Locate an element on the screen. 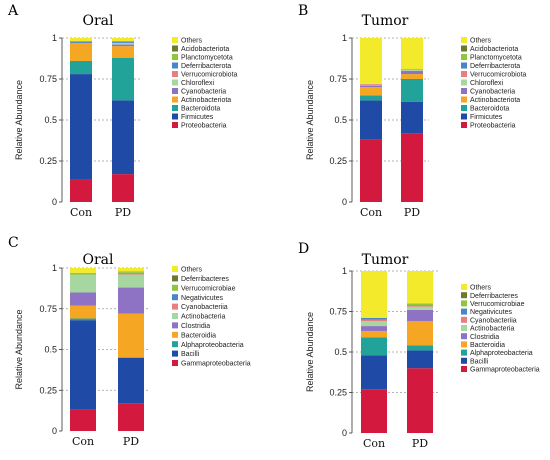 The image size is (550, 460). legend-label: Negativicutes is located at coordinates (491, 312).